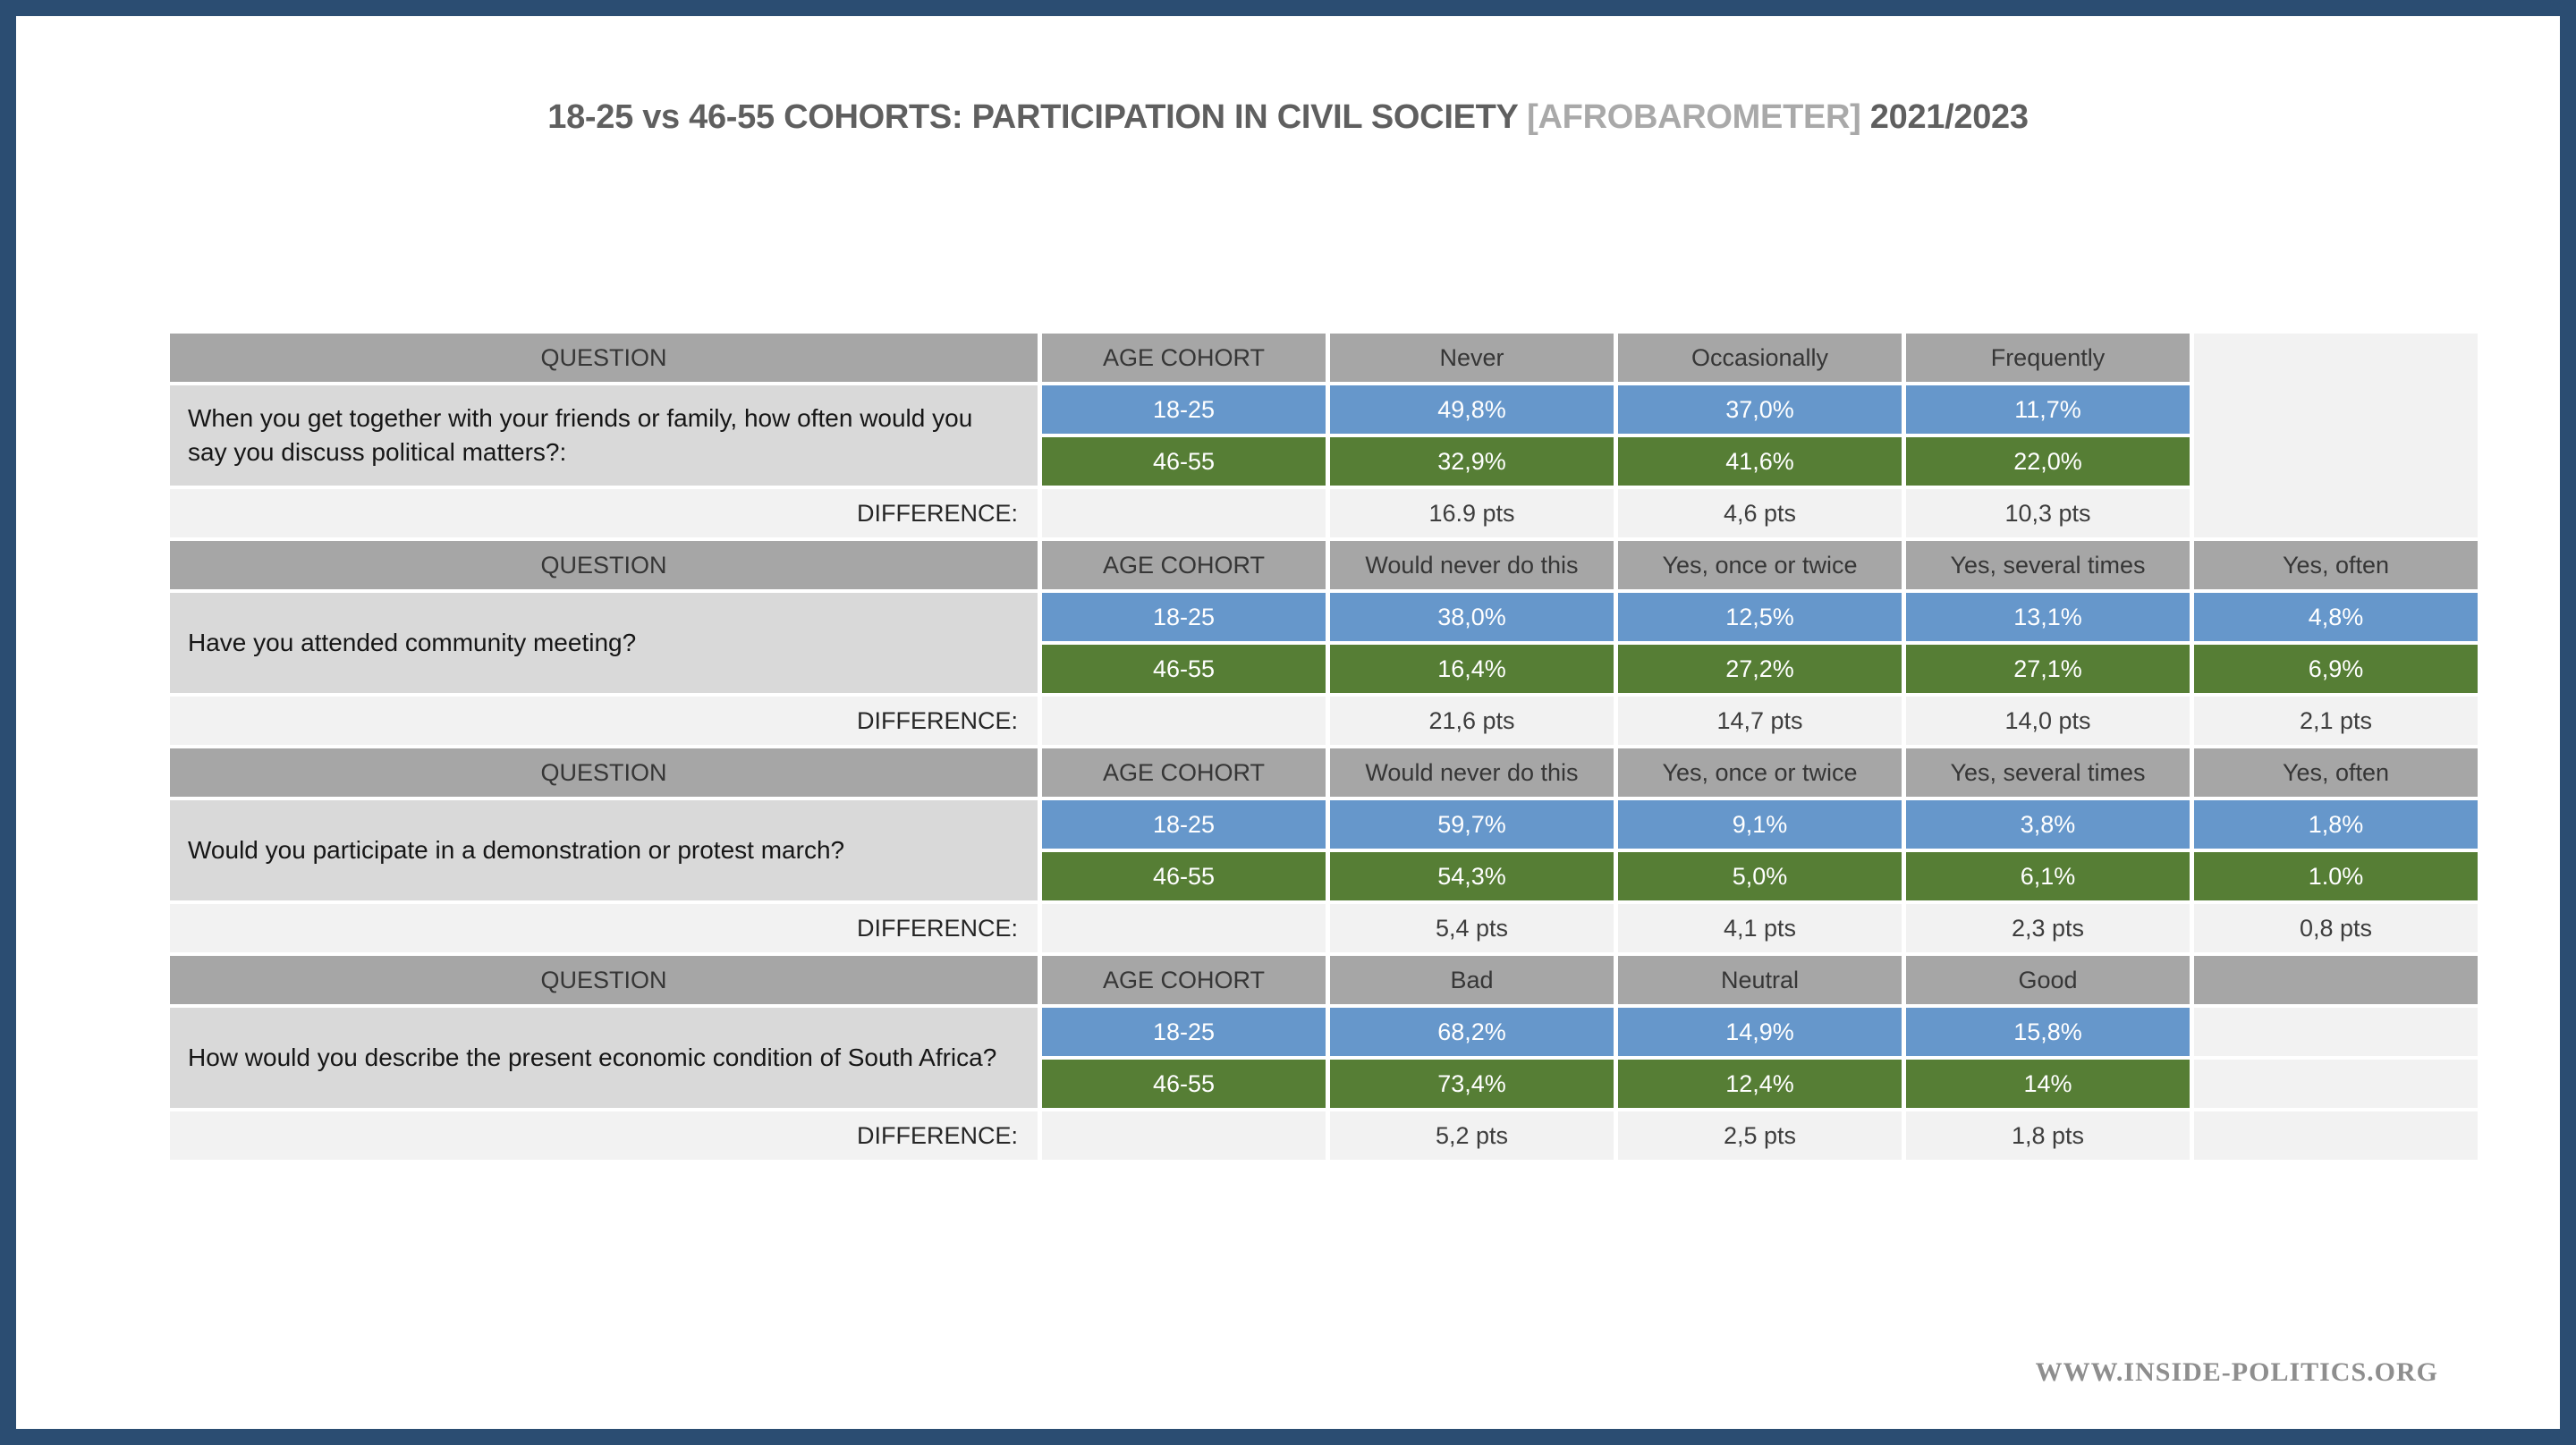 The width and height of the screenshot is (2576, 1445). Describe the element at coordinates (2048, 928) in the screenshot. I see `difference-value: 2,3 pts` at that location.